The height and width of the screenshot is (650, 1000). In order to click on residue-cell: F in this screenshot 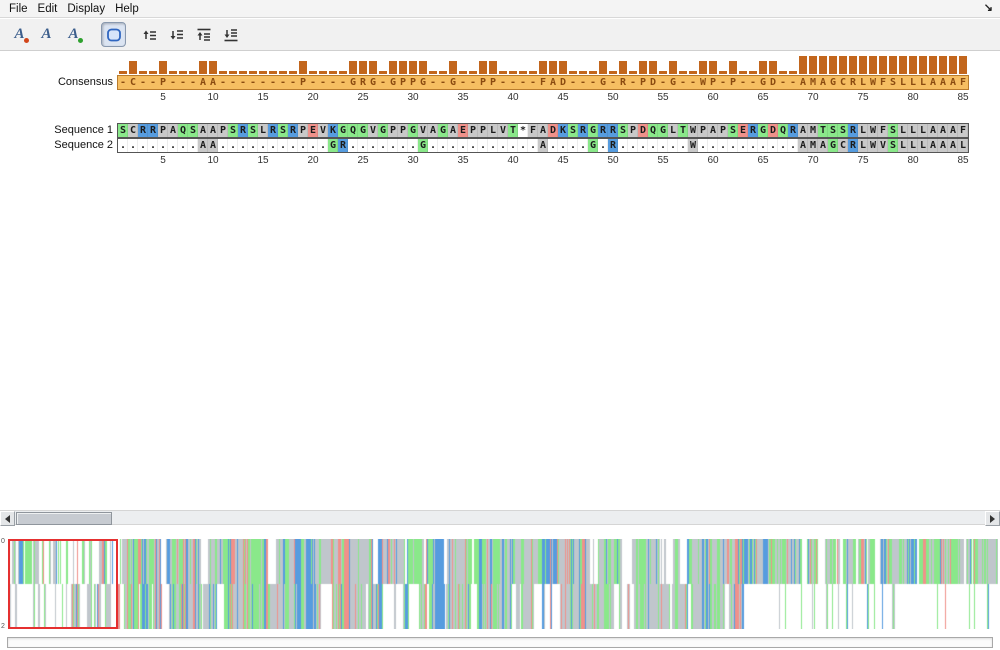, I will do `click(963, 82)`.